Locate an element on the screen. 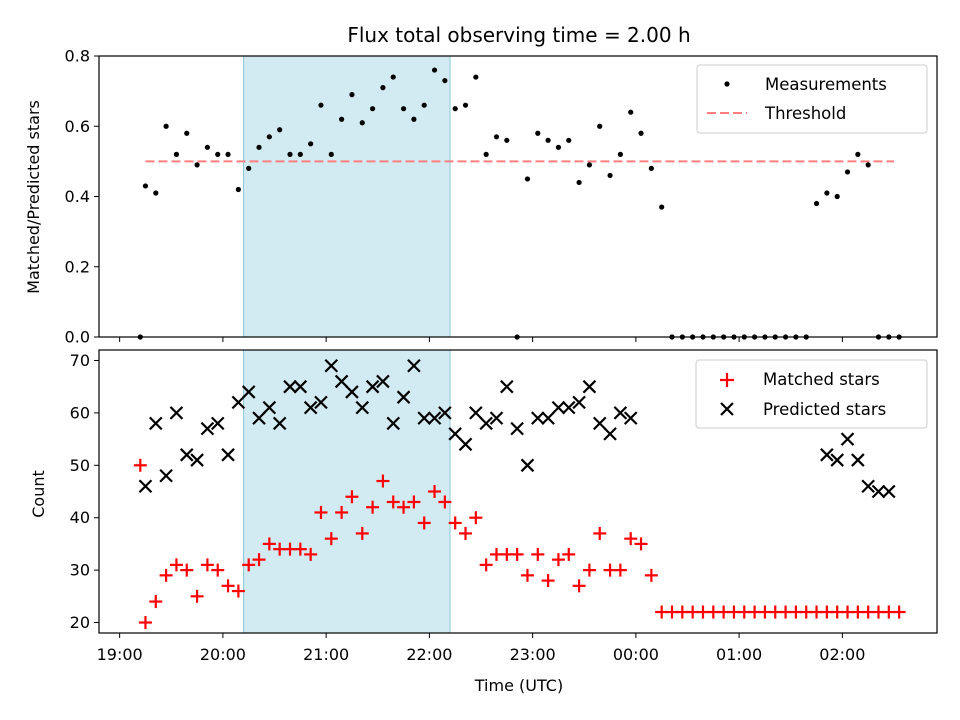  x-axis-label: Time (UTC) is located at coordinates (518, 685).